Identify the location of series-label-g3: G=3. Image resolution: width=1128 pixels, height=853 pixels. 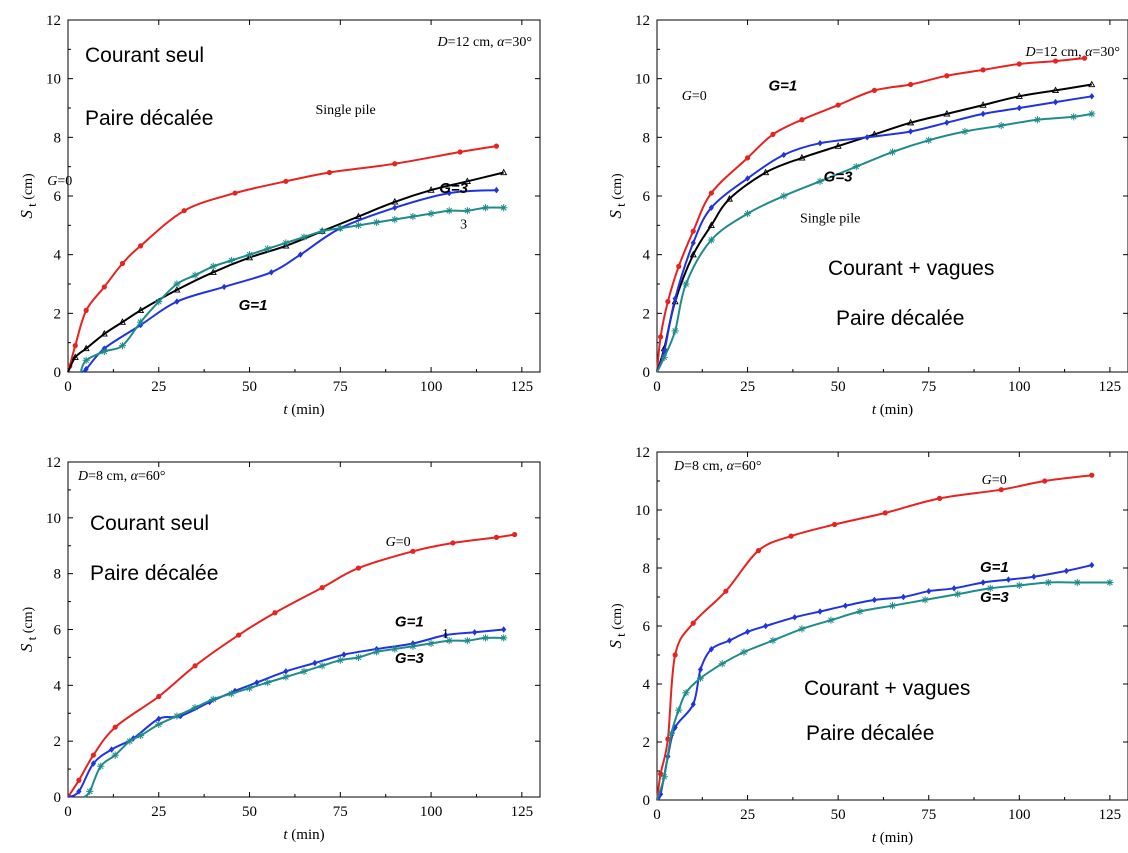
(994, 597).